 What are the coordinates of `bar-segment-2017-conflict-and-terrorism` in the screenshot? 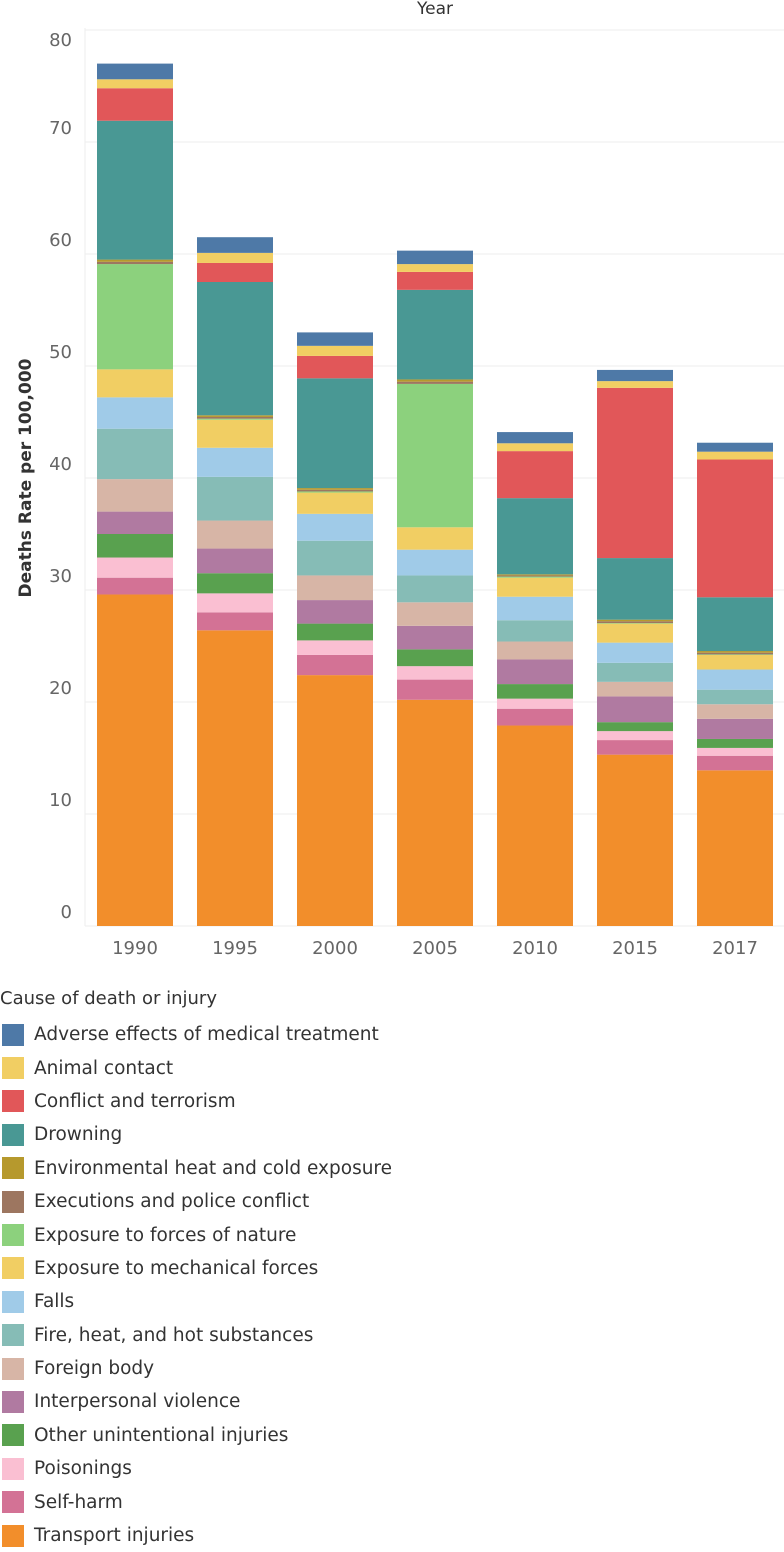 It's located at (735, 528).